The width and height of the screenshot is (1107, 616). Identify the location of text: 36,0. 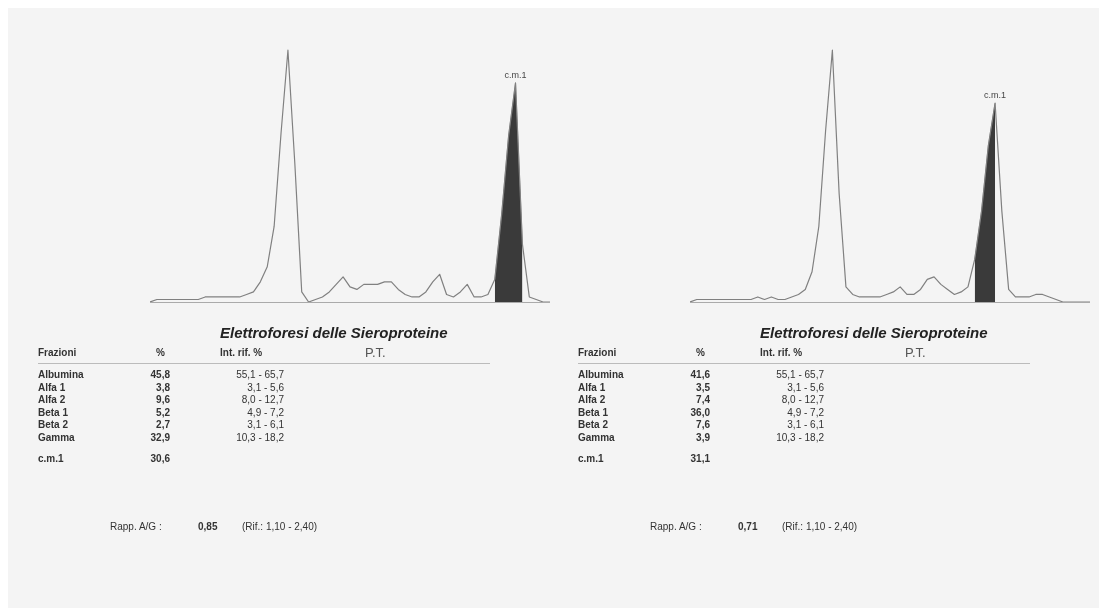
(700, 412).